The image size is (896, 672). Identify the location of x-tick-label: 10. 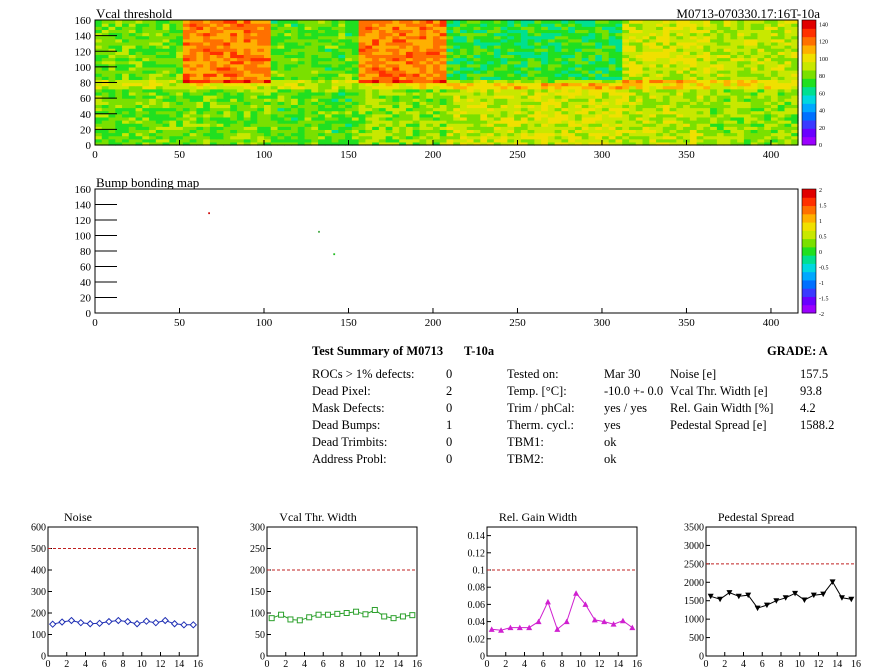
(800, 664).